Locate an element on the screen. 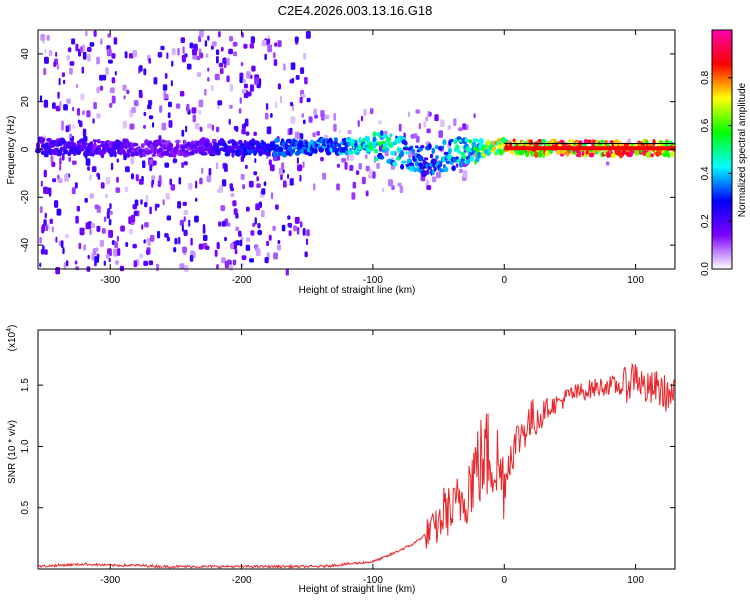  spectrogram-y-label: Frequency (Hz) is located at coordinates (11, 150).